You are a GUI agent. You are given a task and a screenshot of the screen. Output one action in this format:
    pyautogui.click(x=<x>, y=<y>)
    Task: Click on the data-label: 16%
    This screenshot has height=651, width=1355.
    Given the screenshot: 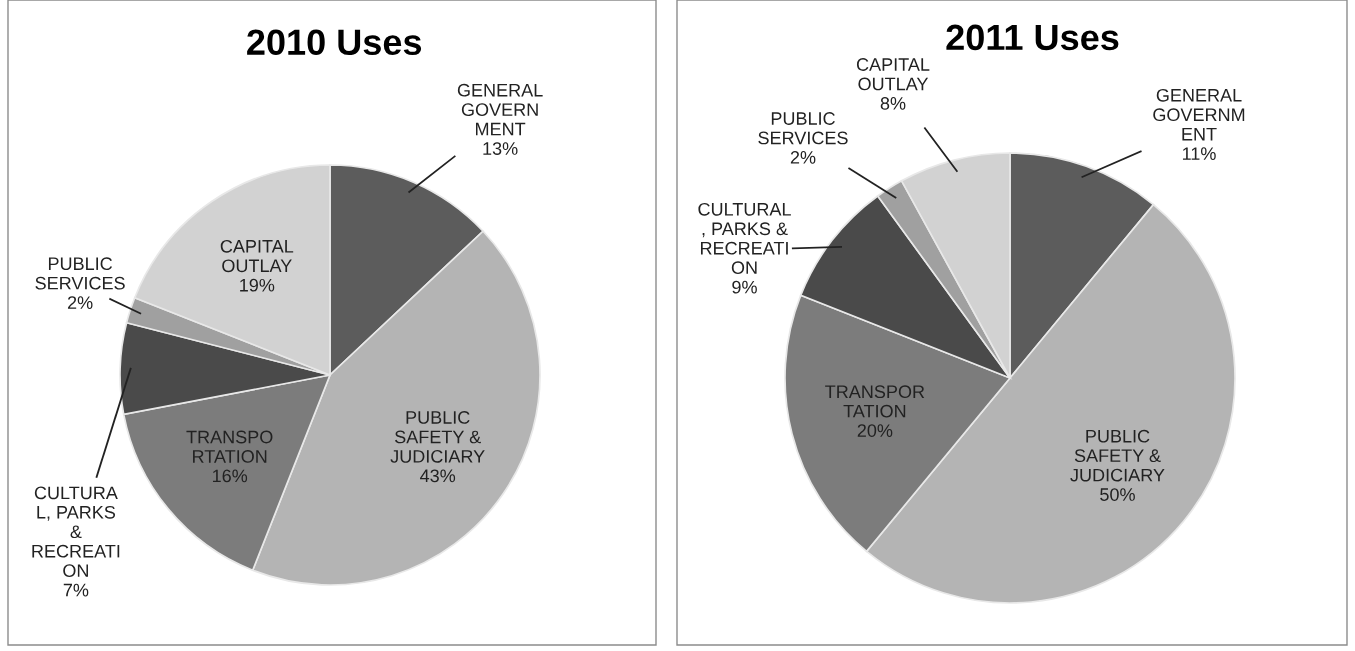 What is the action you would take?
    pyautogui.click(x=230, y=476)
    